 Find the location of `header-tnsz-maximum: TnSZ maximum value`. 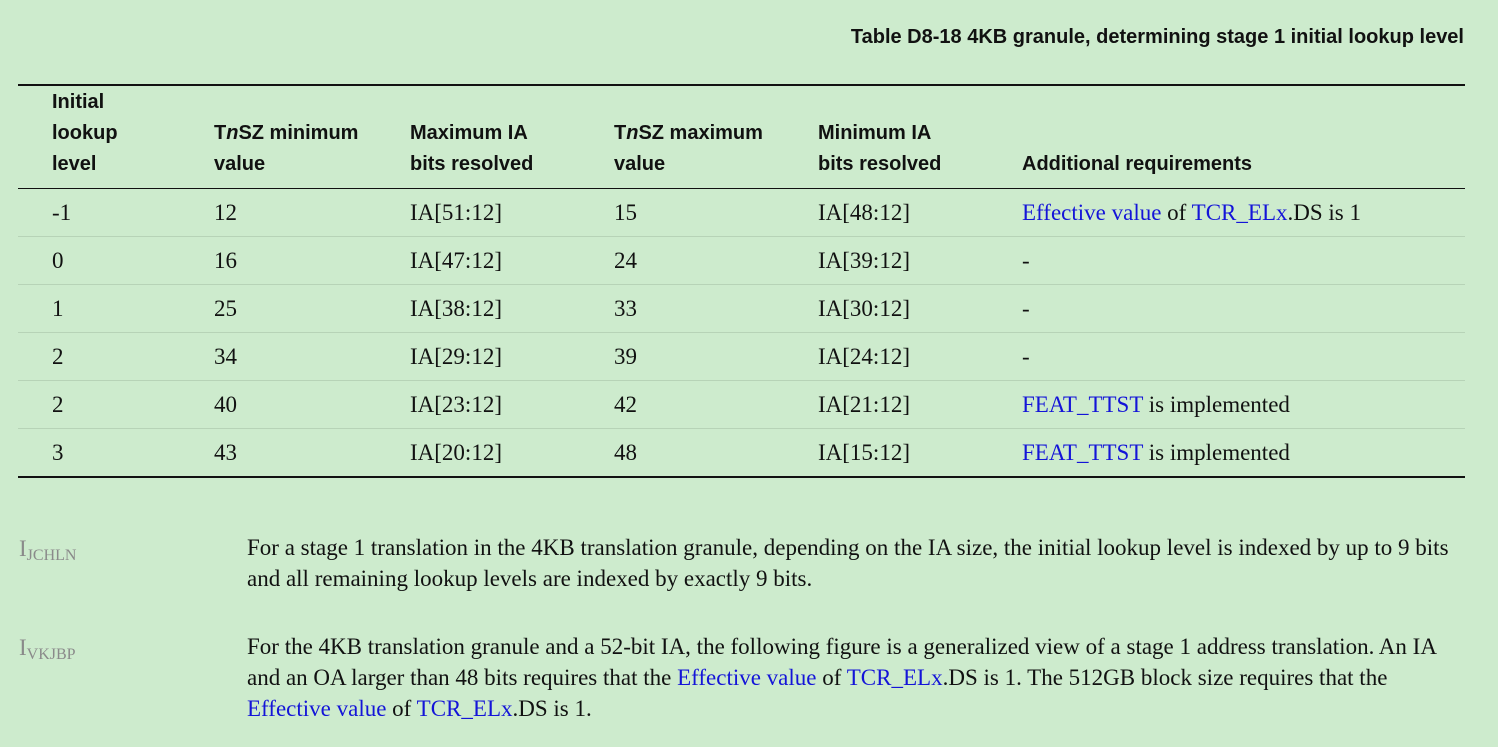

header-tnsz-maximum: TnSZ maximum value is located at coordinates (716, 137).